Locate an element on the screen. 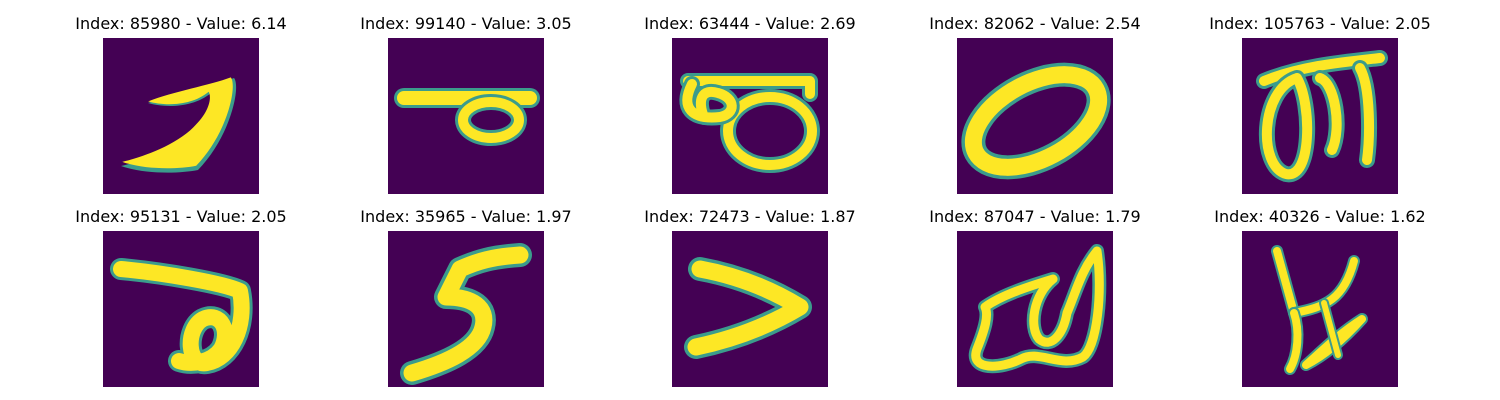 Image resolution: width=1500 pixels, height=400 pixels. panel-title: Index: 85980 - Value: 6.14 is located at coordinates (181, 23).